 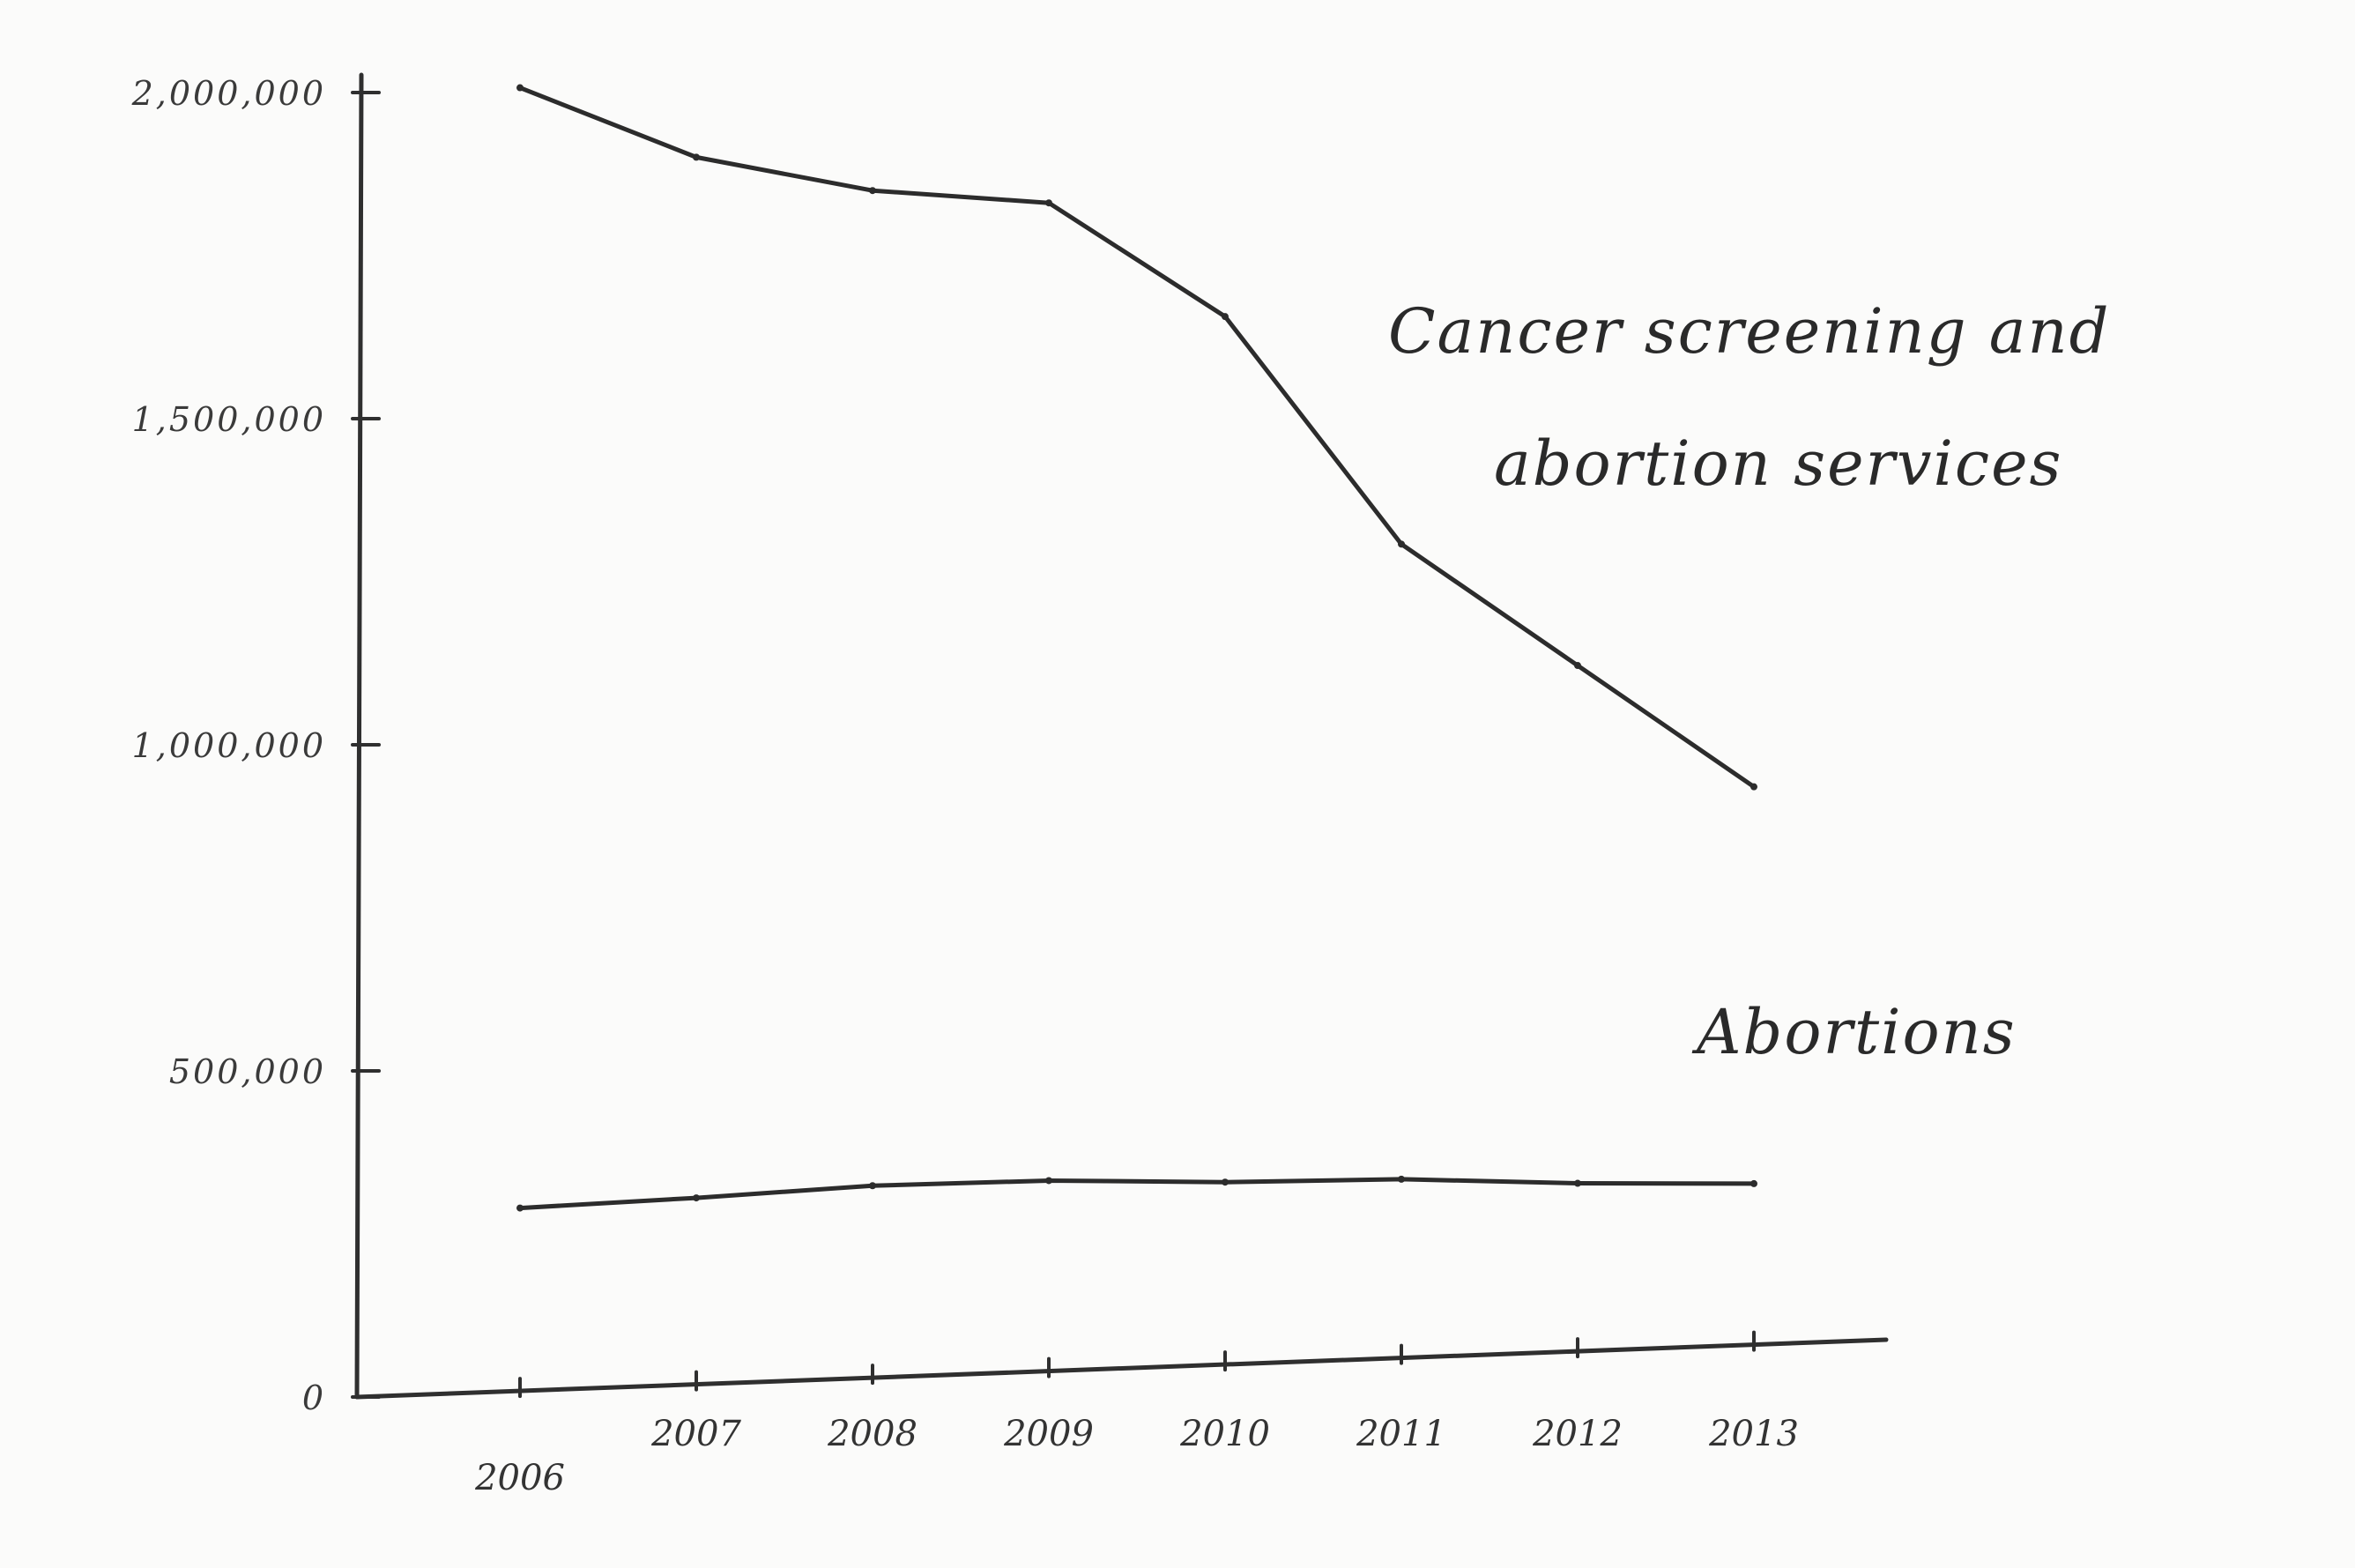 I want to click on y-tick-label: 500,000, so click(x=247, y=1071).